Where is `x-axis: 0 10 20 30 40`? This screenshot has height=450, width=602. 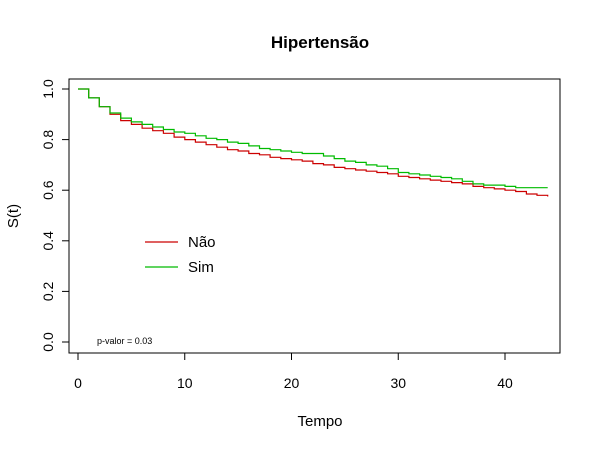
x-axis: 0 10 20 30 40 is located at coordinates (293, 371).